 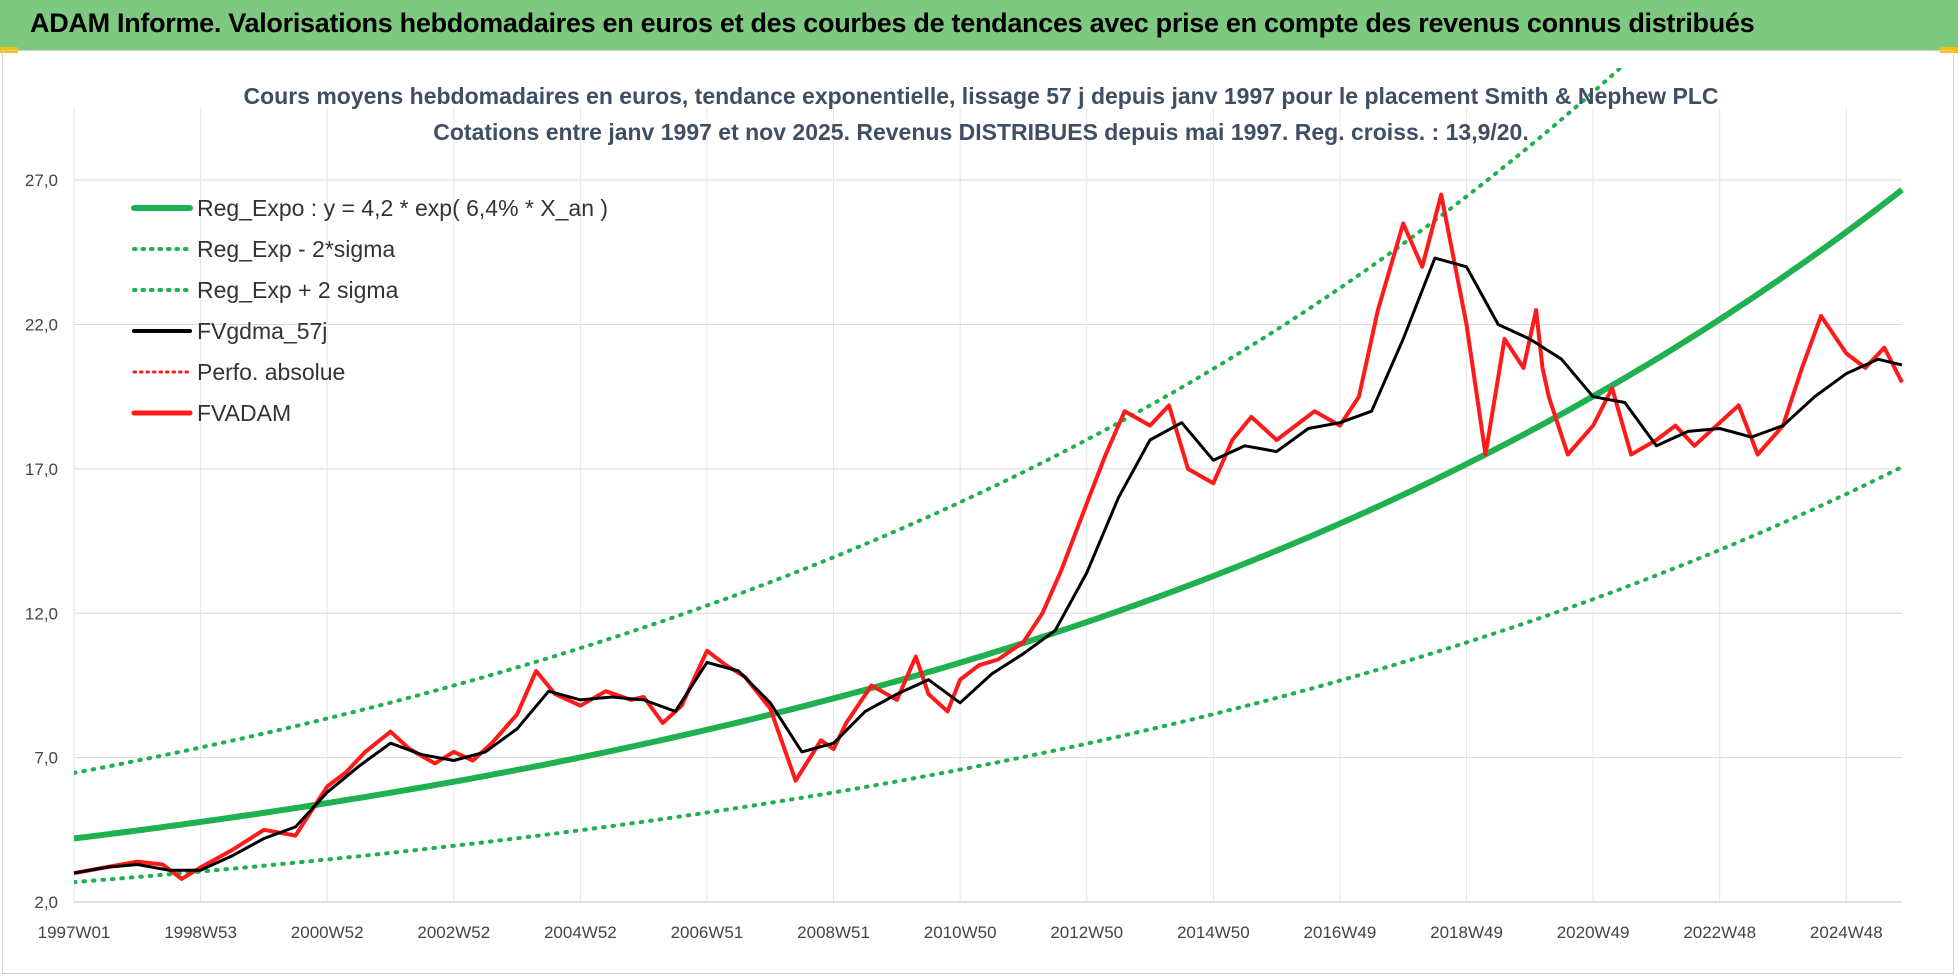 I want to click on y-tick-label: 12,0, so click(x=41, y=613).